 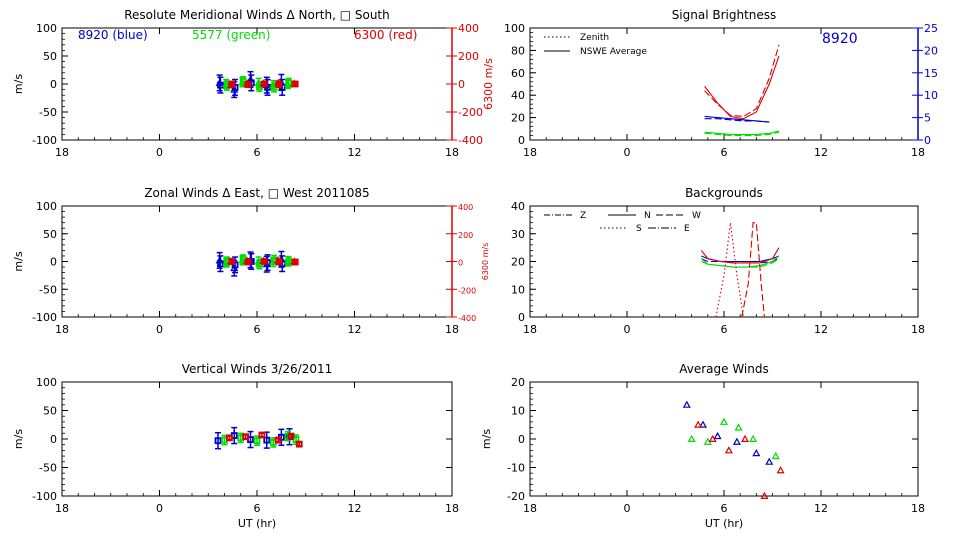 What do you see at coordinates (733, 438) in the screenshot?
I see `series-green-triangle` at bounding box center [733, 438].